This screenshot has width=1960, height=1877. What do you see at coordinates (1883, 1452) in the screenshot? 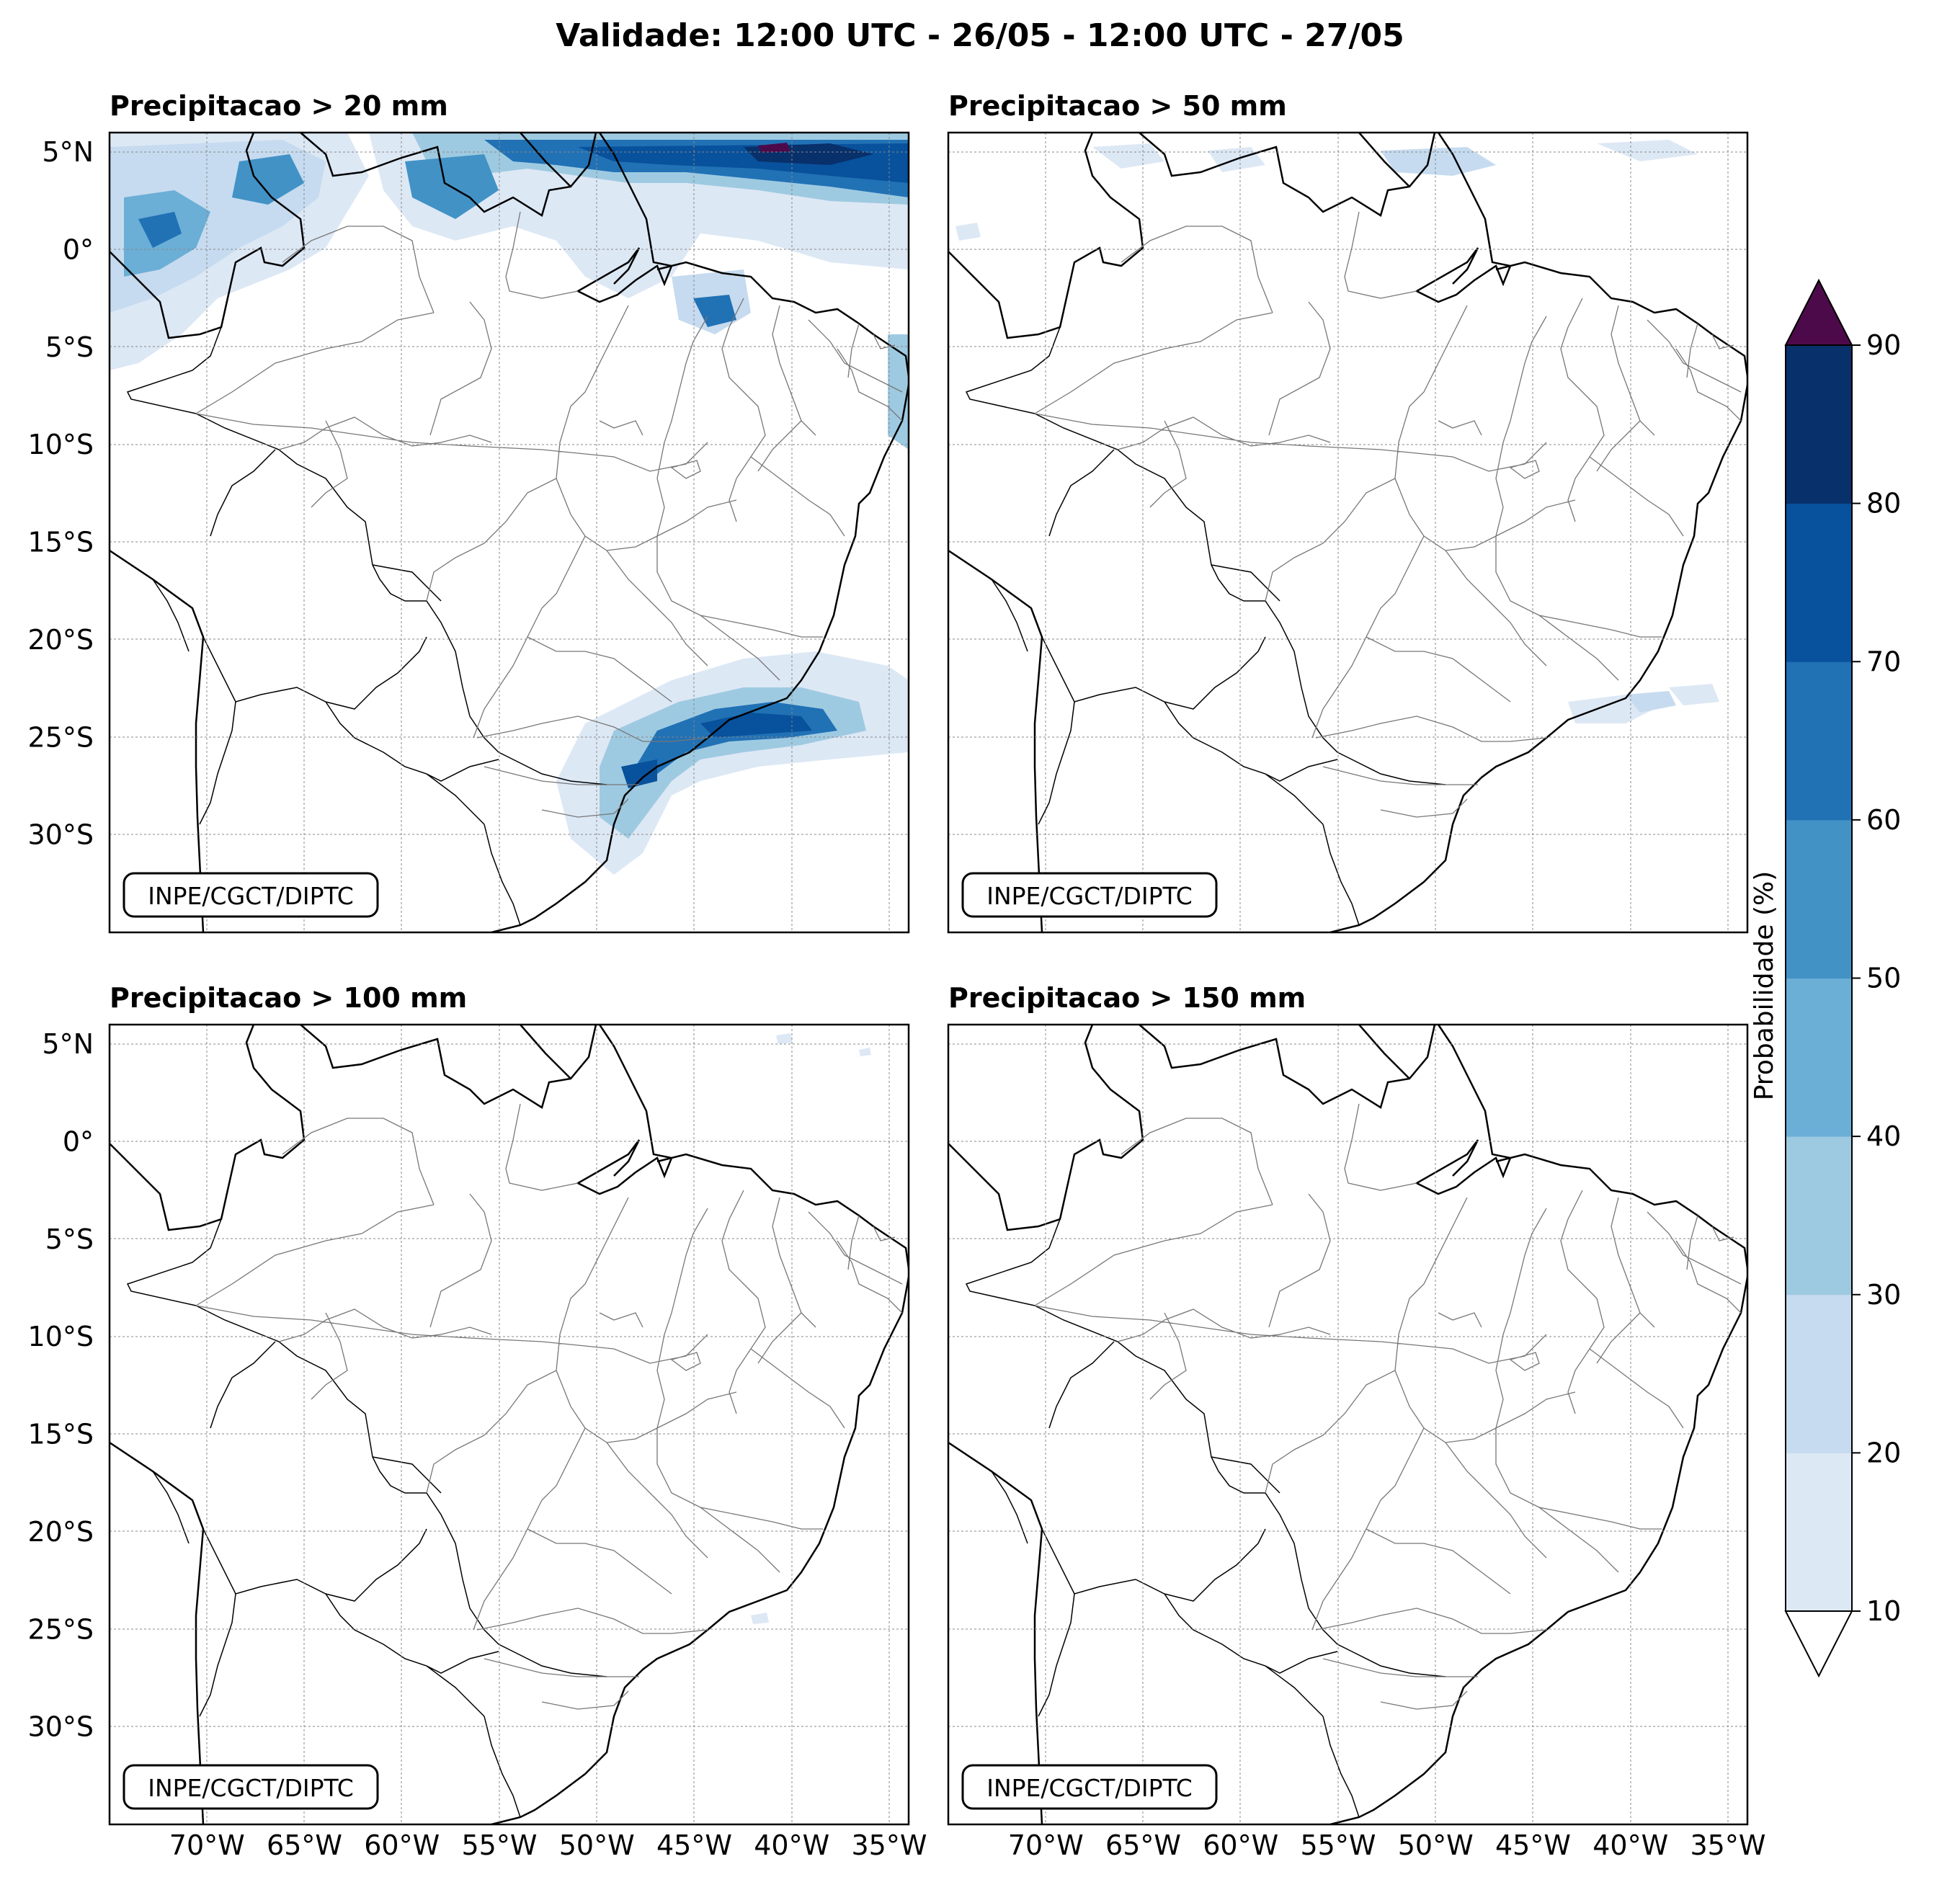
I see `colorbar-tick-label: 20` at bounding box center [1883, 1452].